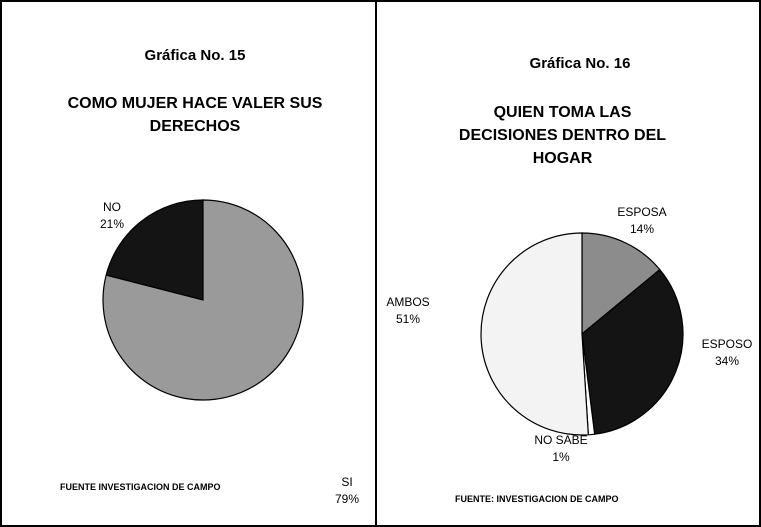 This screenshot has height=527, width=761. I want to click on slice-value: 14%, so click(642, 229).